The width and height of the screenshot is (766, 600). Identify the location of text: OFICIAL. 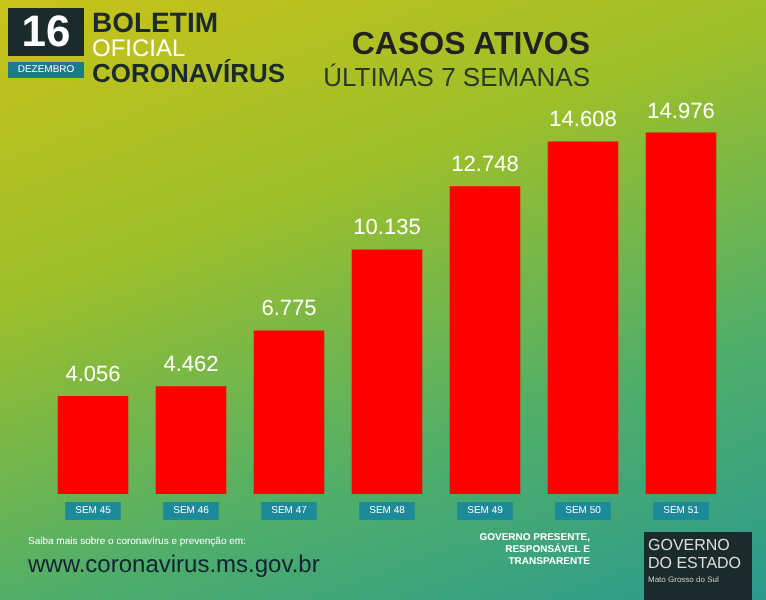
(139, 48).